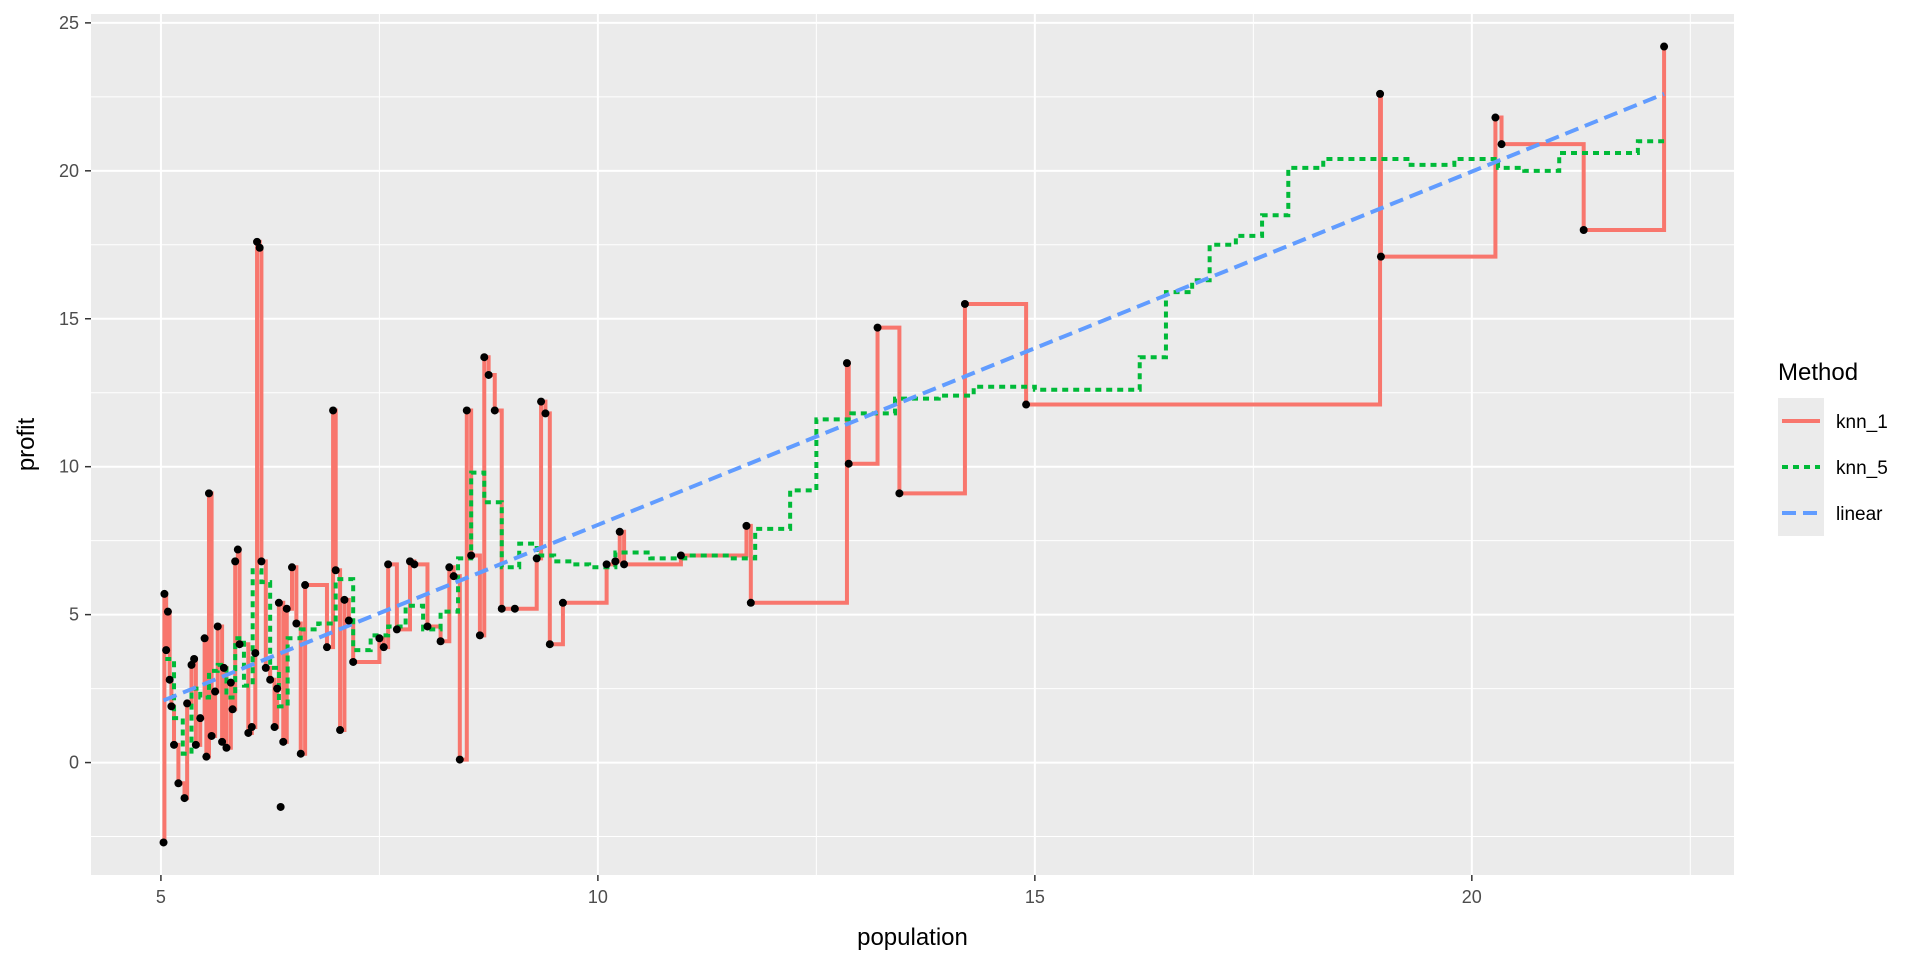 This screenshot has width=1920, height=960. I want to click on legend-label-knn-5: knn_5, so click(1862, 468).